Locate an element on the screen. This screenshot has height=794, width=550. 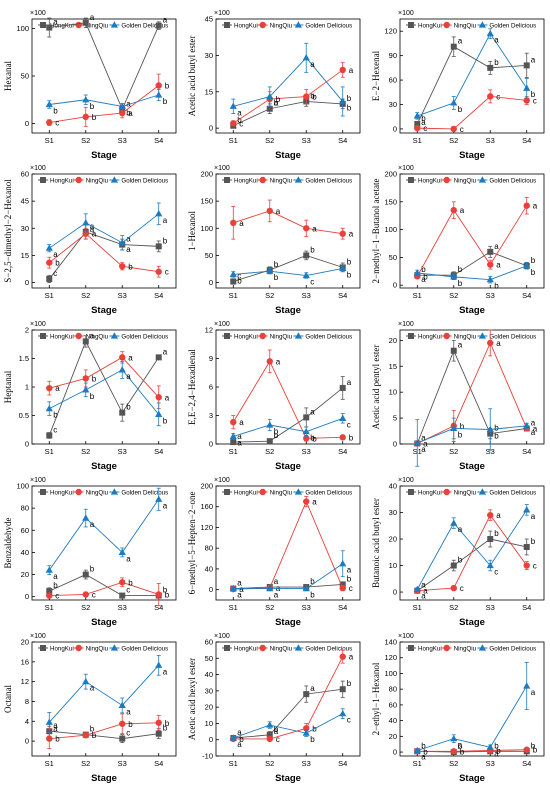
x-tick-label: S1 is located at coordinates (233, 451).